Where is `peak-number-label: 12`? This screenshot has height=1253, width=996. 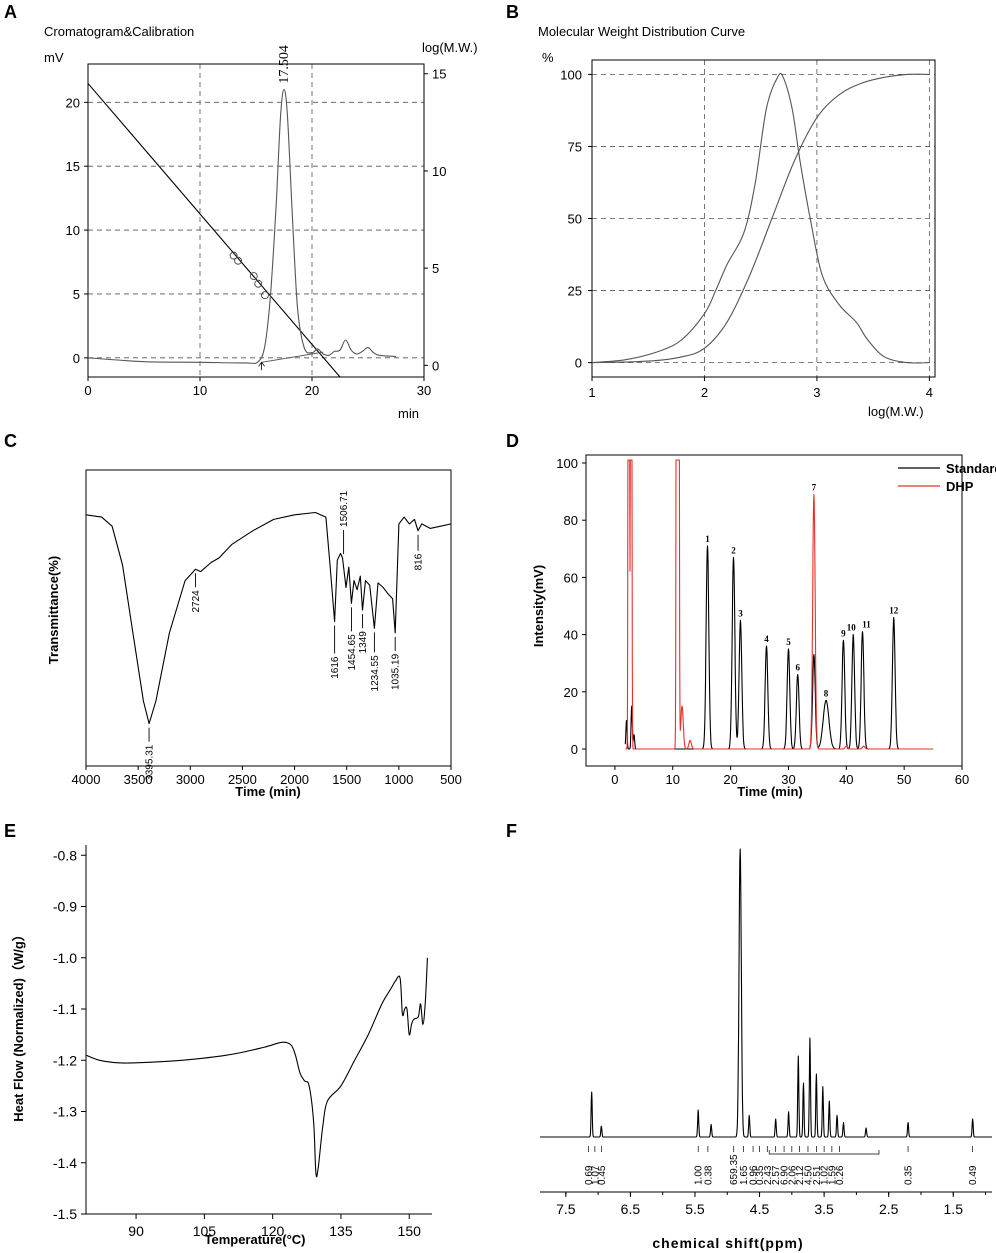 peak-number-label: 12 is located at coordinates (894, 610).